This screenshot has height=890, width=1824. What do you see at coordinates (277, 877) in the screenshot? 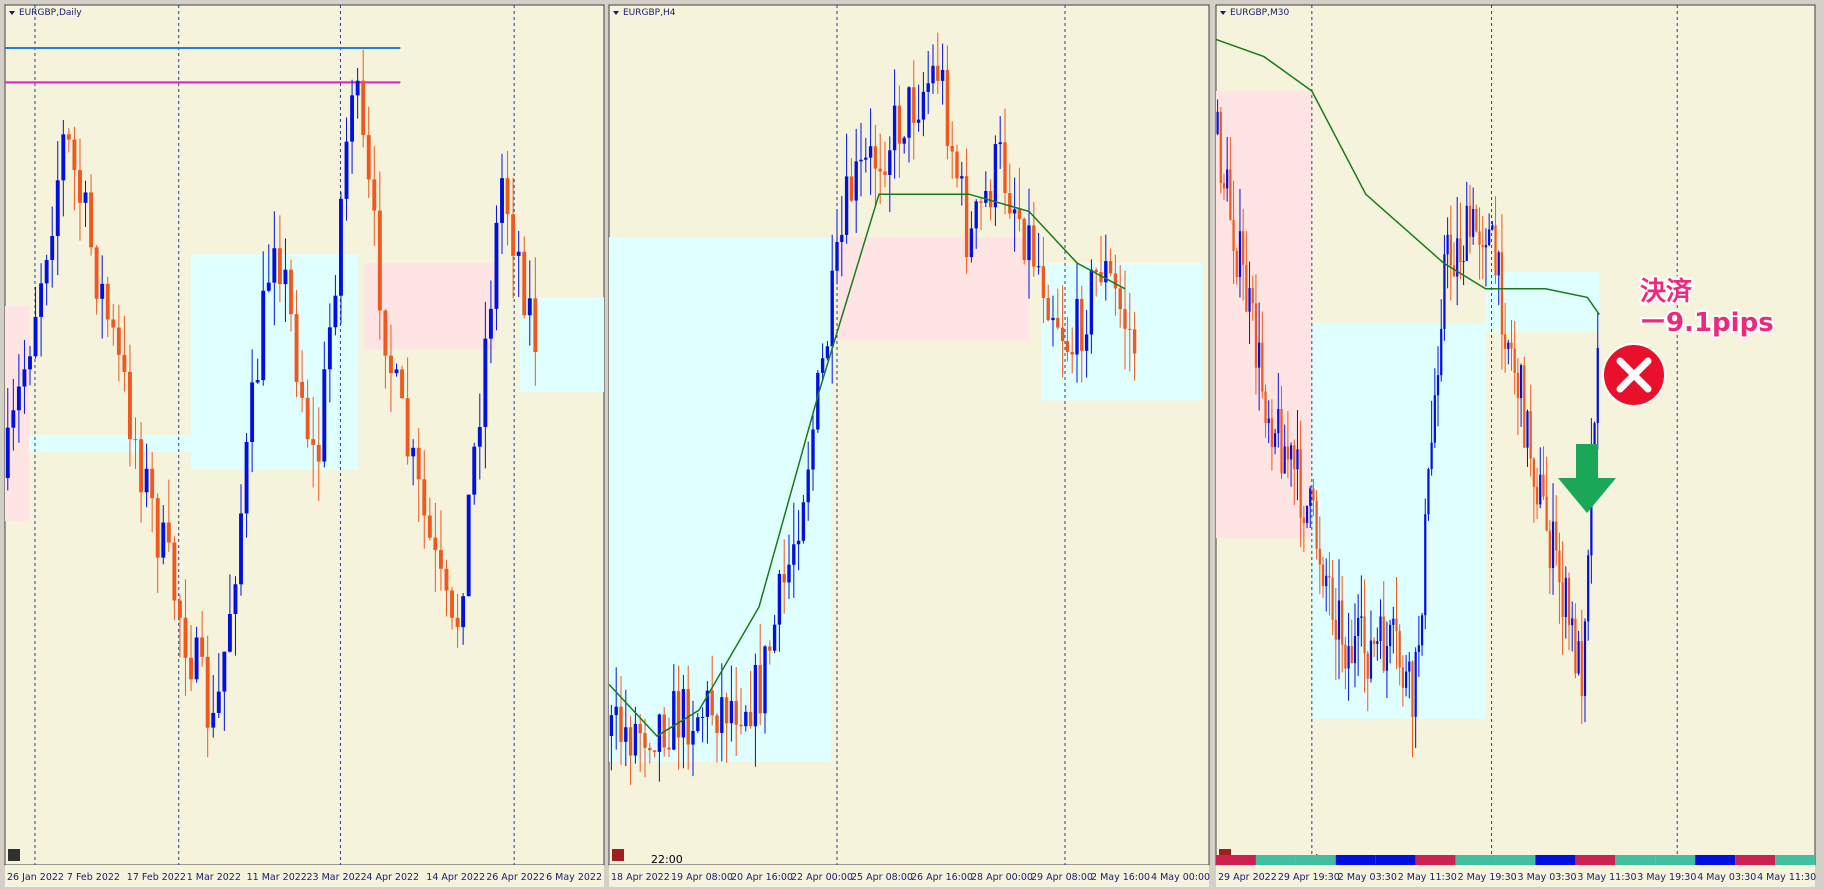
I see `x-tick-label: 11 Mar 2022` at bounding box center [277, 877].